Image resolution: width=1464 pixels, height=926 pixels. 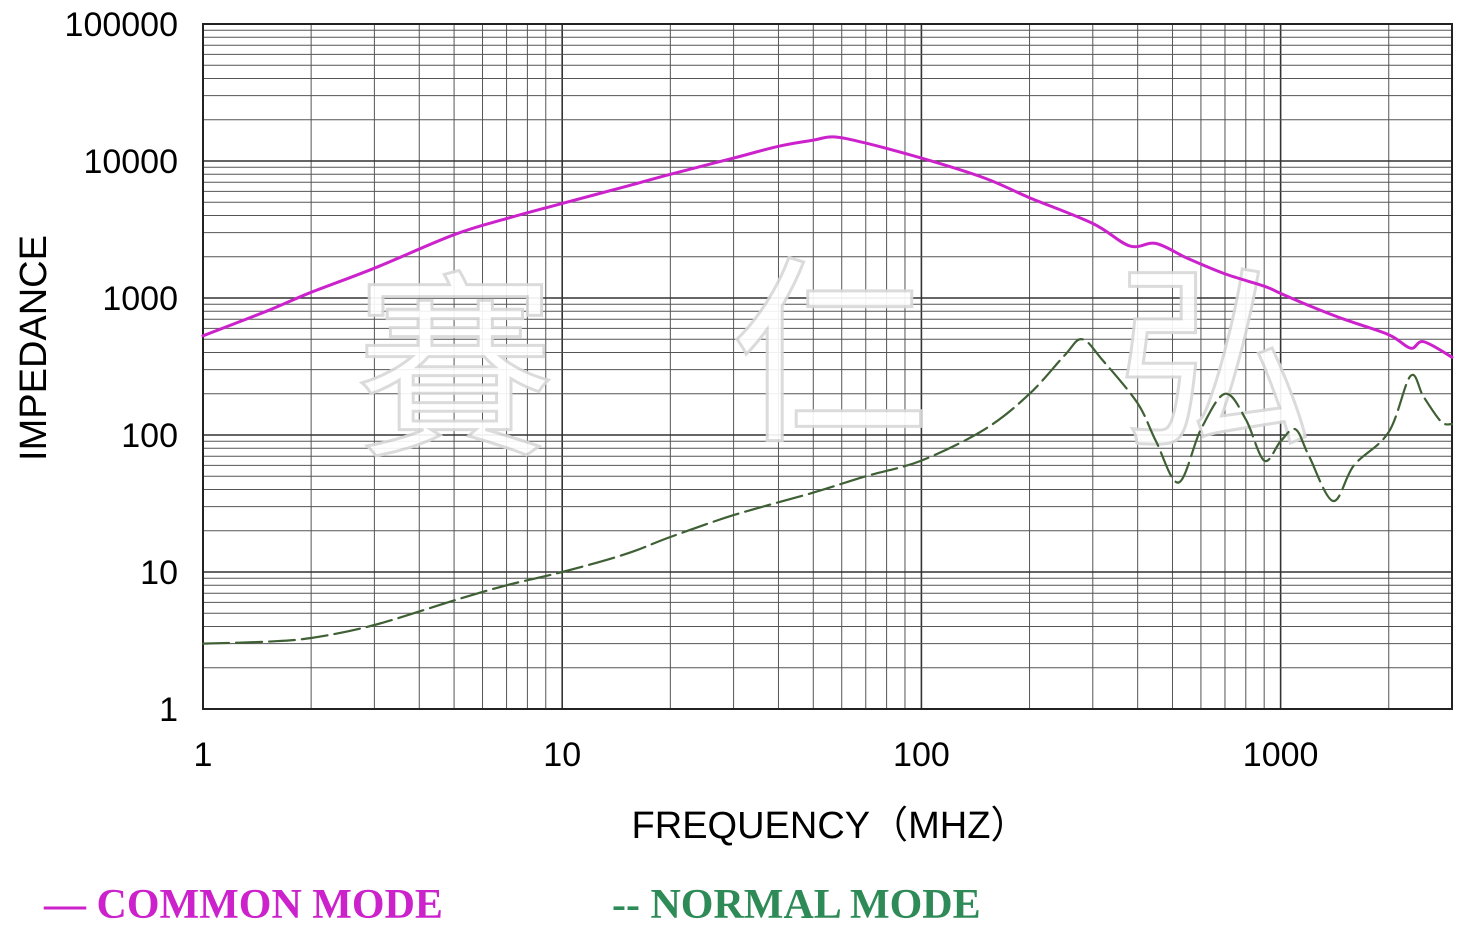 I want to click on y-tick-label: 100, so click(x=149, y=436).